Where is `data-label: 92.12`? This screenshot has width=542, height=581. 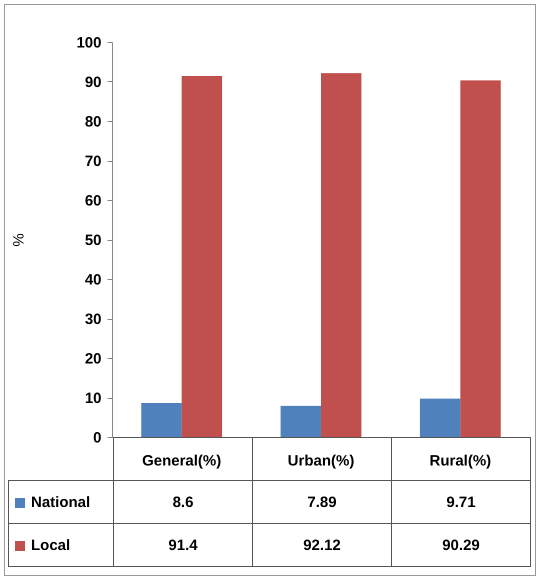
data-label: 92.12 is located at coordinates (322, 545).